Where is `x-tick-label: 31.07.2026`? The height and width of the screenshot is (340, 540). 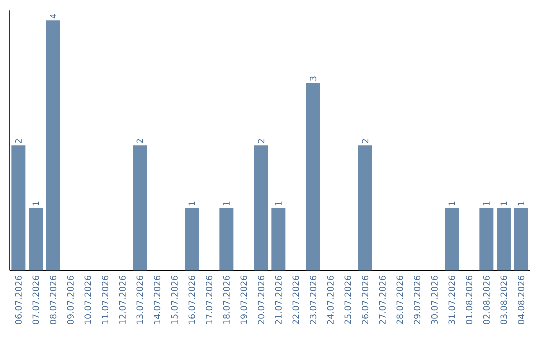 x-tick-label: 31.07.2026 is located at coordinates (452, 300).